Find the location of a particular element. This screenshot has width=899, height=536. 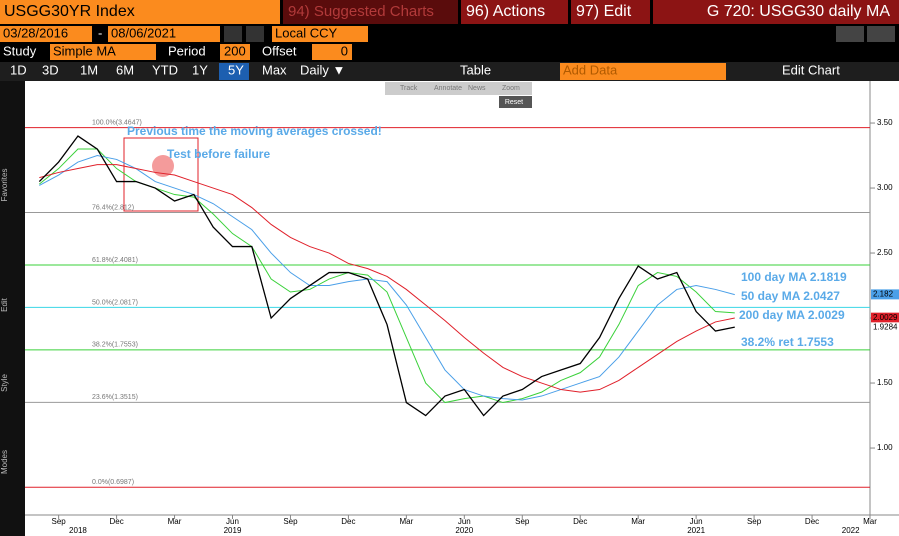

level-label: 61.8%(2.4081) is located at coordinates (115, 260).